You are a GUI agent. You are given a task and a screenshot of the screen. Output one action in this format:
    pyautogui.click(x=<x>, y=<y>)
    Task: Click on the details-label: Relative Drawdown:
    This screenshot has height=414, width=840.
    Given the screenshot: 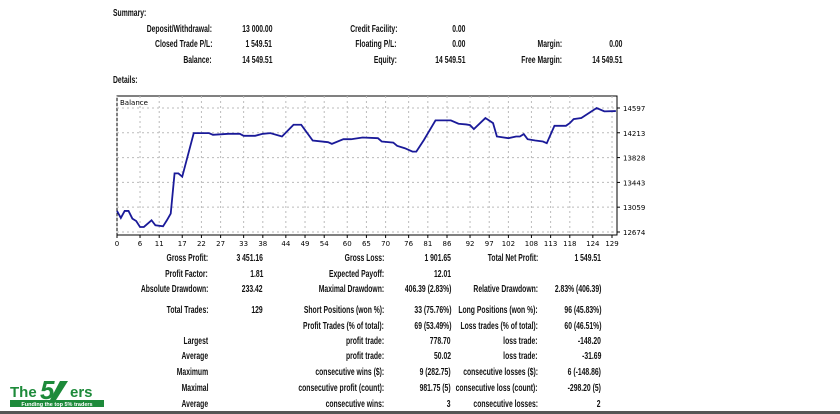 What is the action you would take?
    pyautogui.click(x=505, y=289)
    